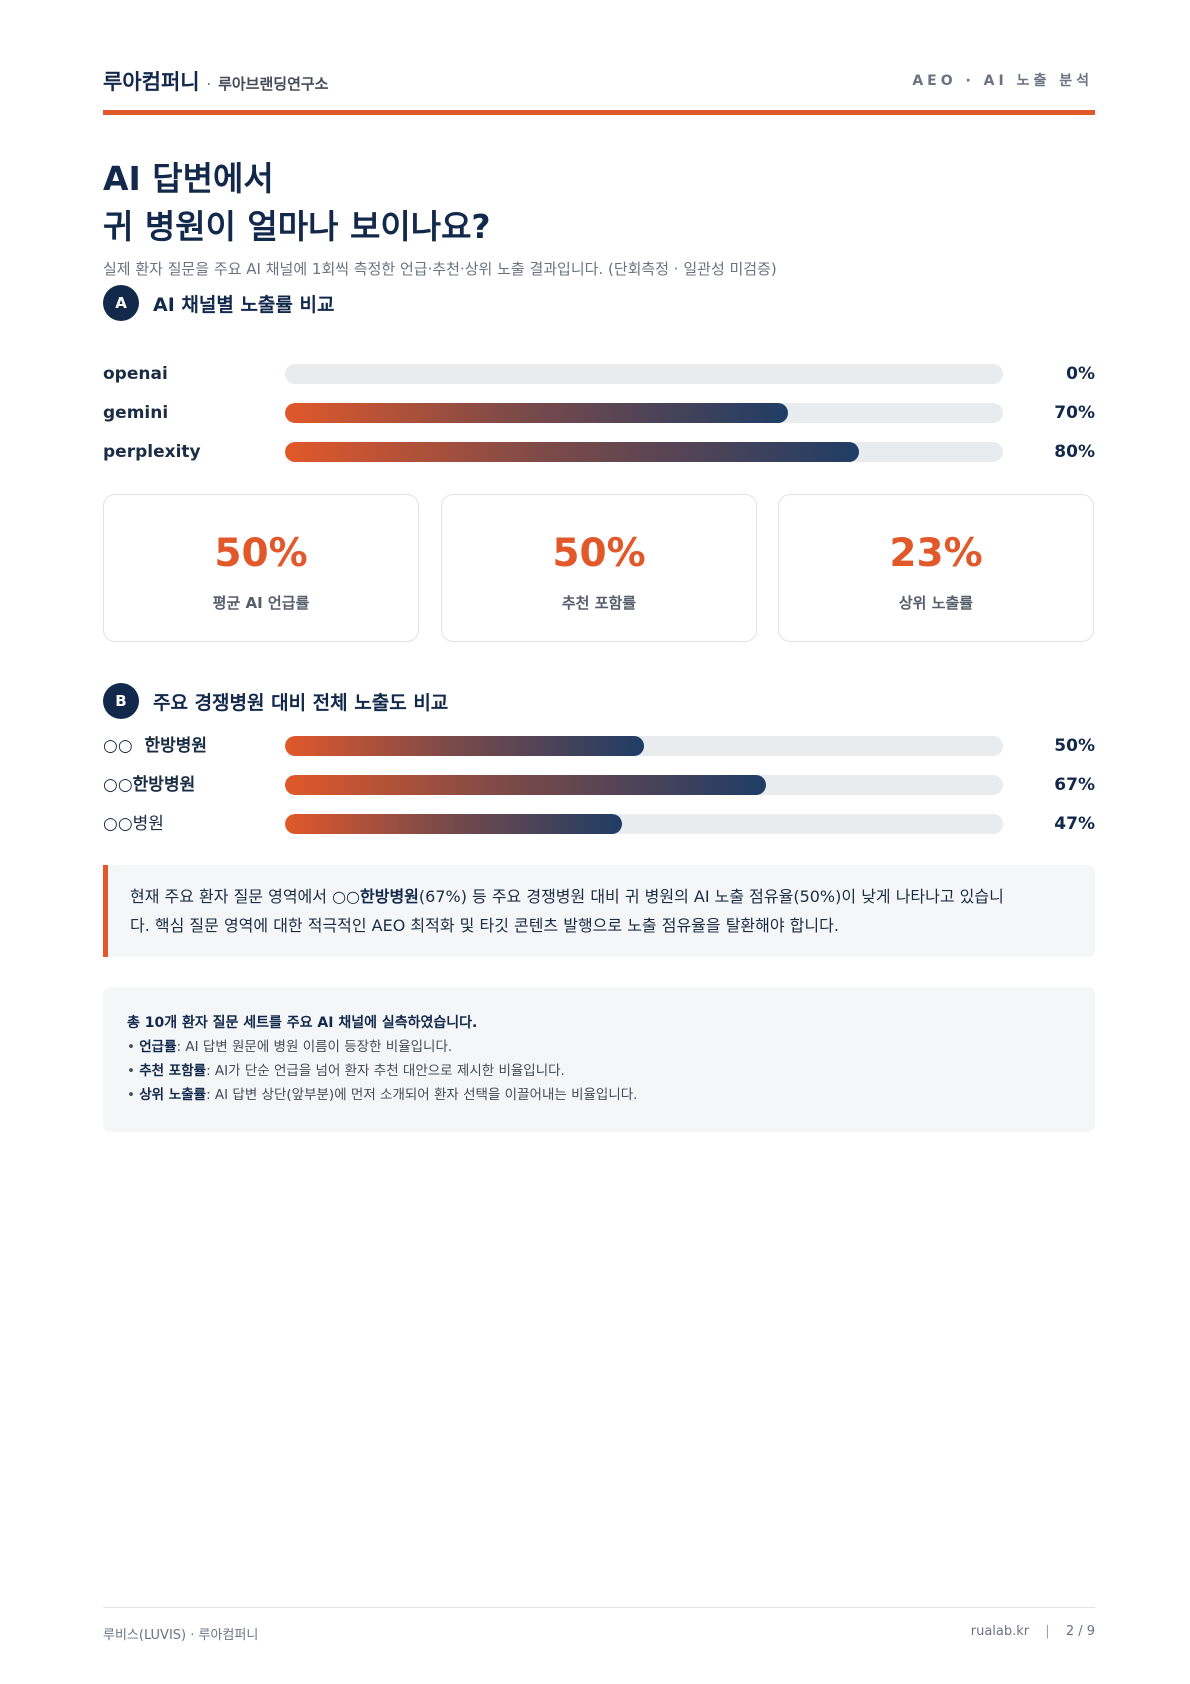  What do you see at coordinates (121, 701) in the screenshot?
I see `section-b-badge: B` at bounding box center [121, 701].